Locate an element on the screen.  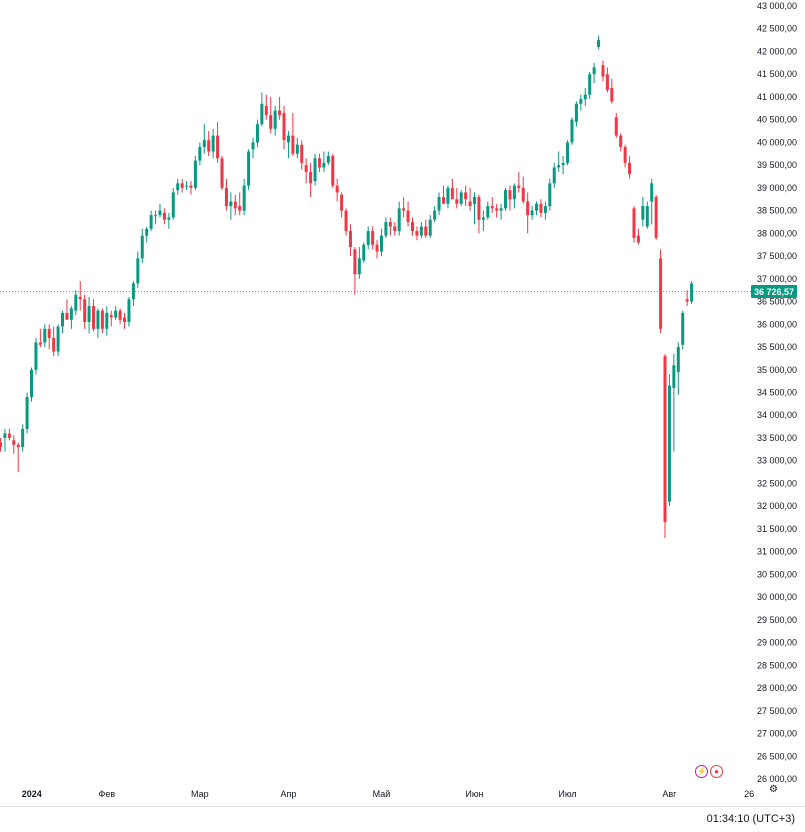
settings-icon: ⚙ is located at coordinates (773, 789).